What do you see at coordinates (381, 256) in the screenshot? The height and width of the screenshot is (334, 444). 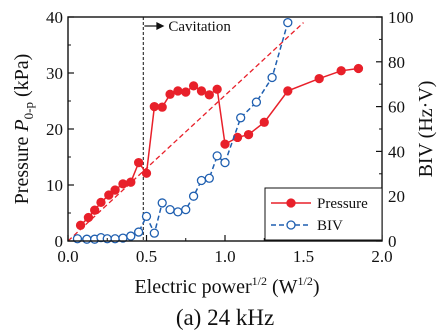 I see `x-tick-label: 2.0` at bounding box center [381, 256].